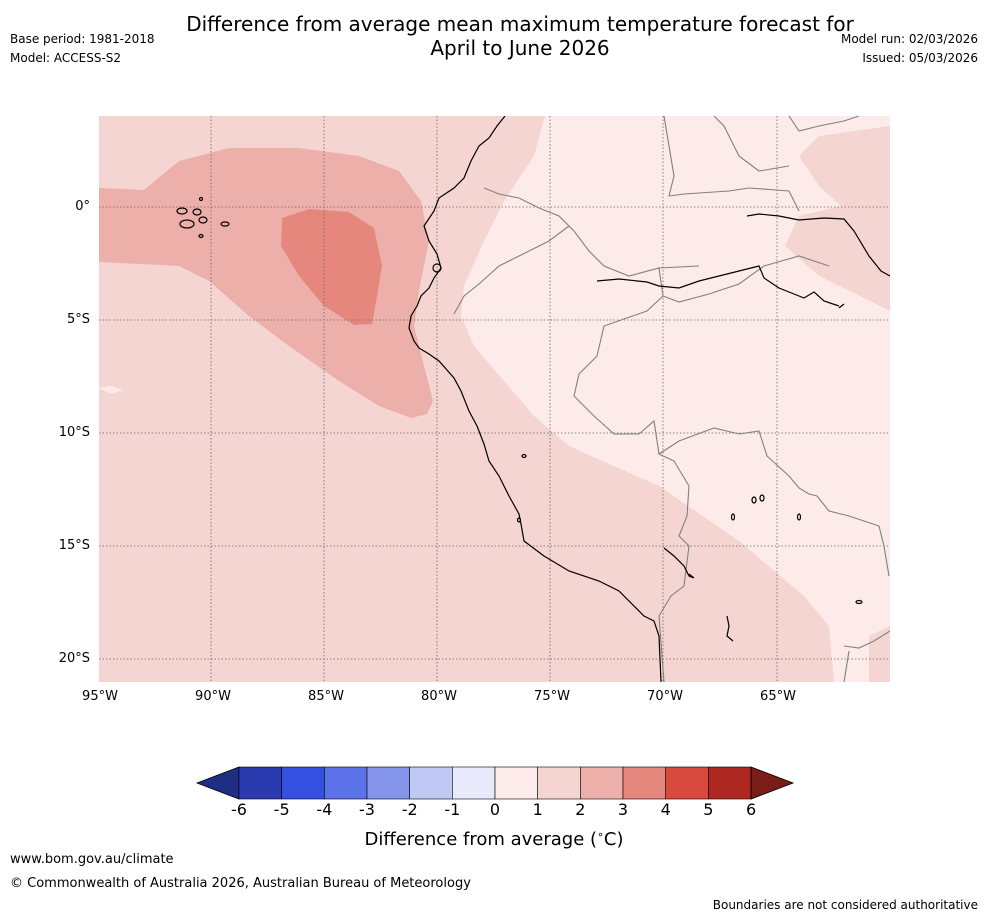 The image size is (988, 919). Describe the element at coordinates (920, 58) in the screenshot. I see `issued-date: Issued: 05/03/2026` at that location.